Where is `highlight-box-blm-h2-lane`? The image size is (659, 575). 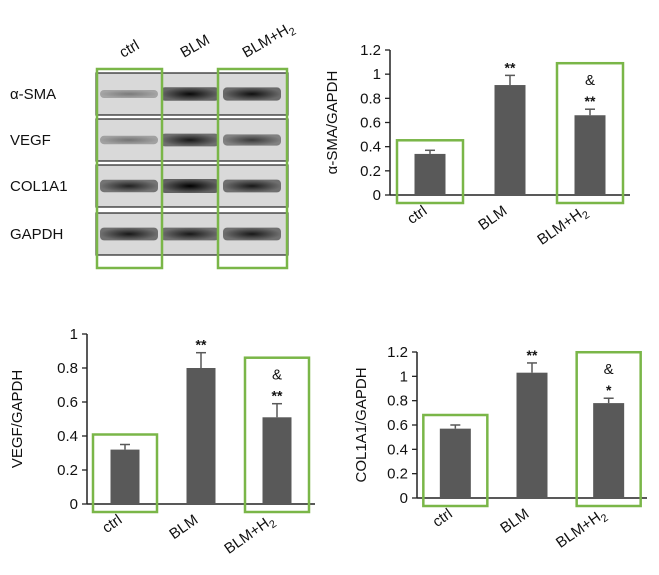 highlight-box-blm-h2-lane is located at coordinates (252, 168).